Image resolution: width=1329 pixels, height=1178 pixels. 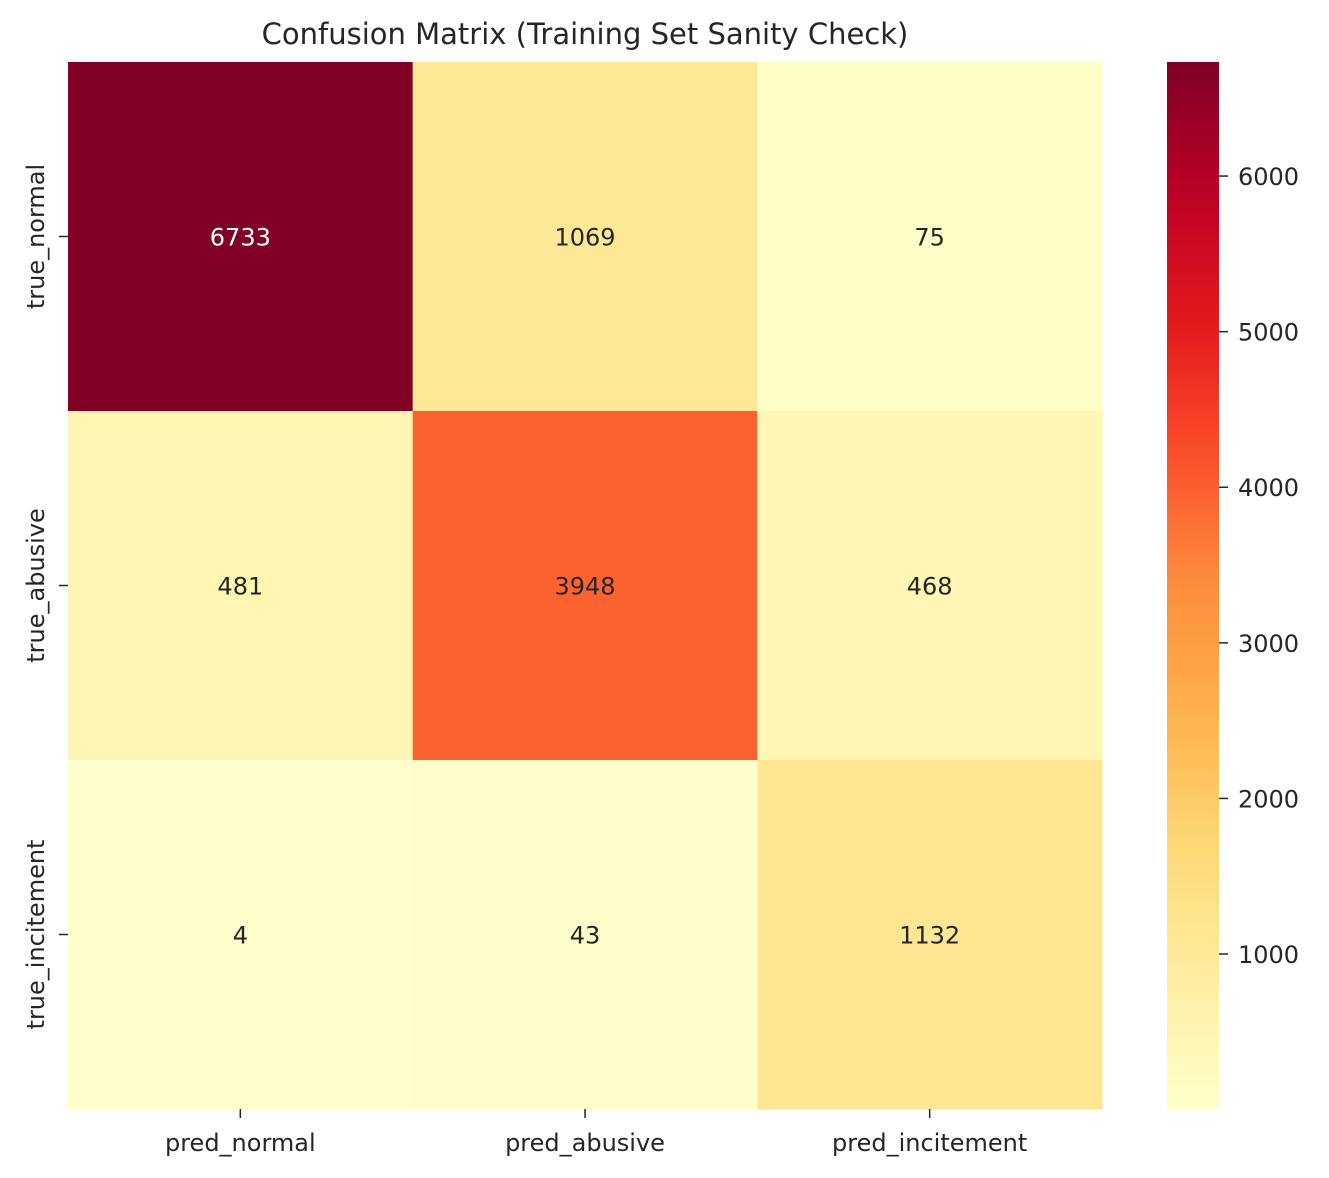 I want to click on cell-value-label: 4, so click(x=240, y=936).